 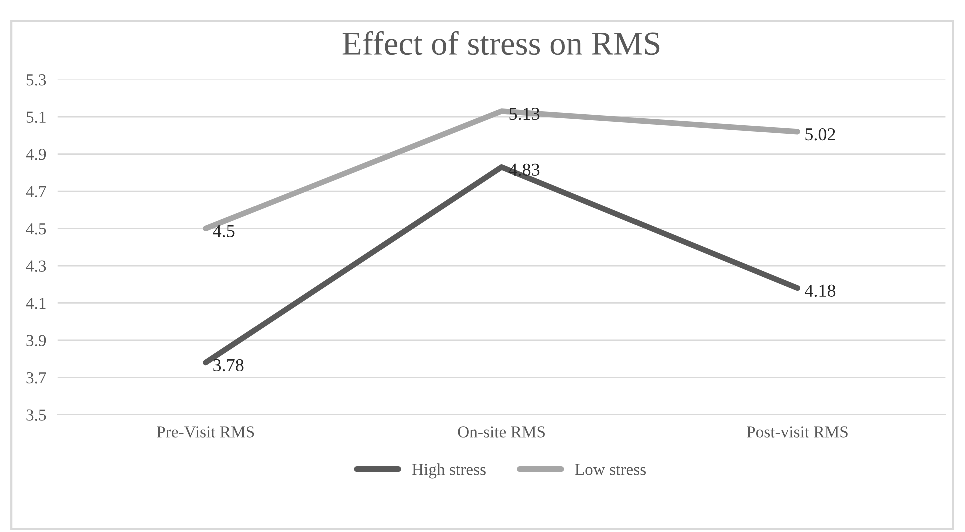 What do you see at coordinates (229, 365) in the screenshot?
I see `data-label: 3.78` at bounding box center [229, 365].